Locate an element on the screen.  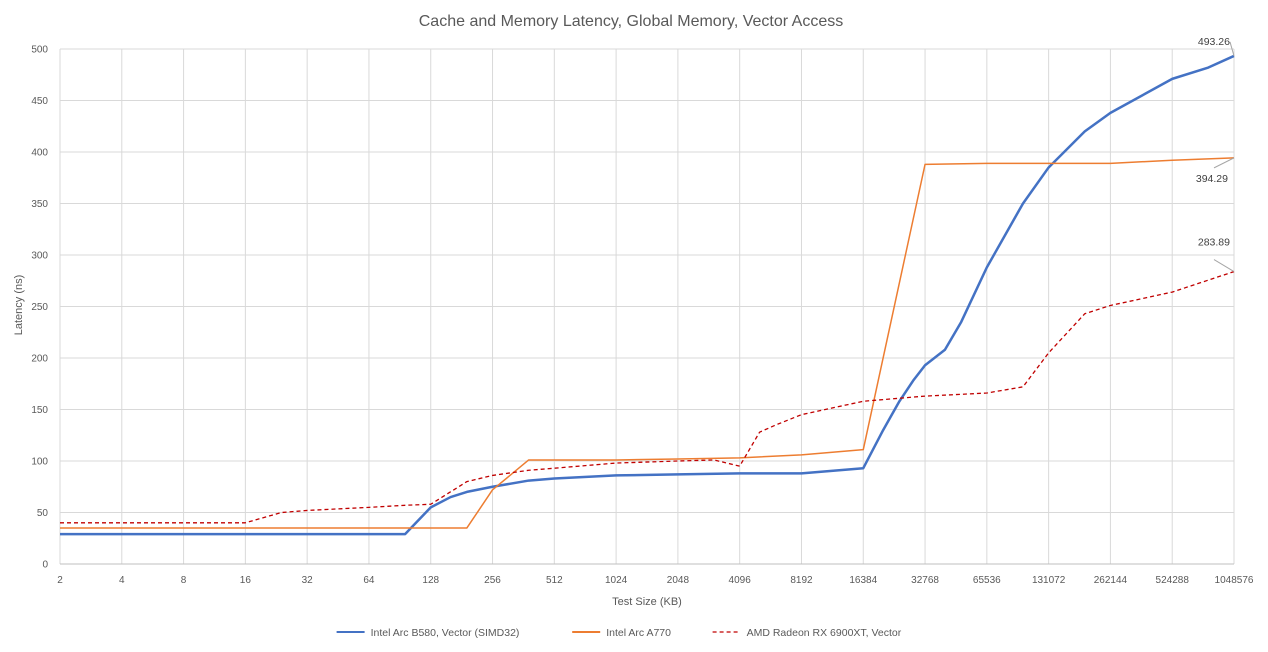
x-tick-label: 524288 is located at coordinates (1173, 580).